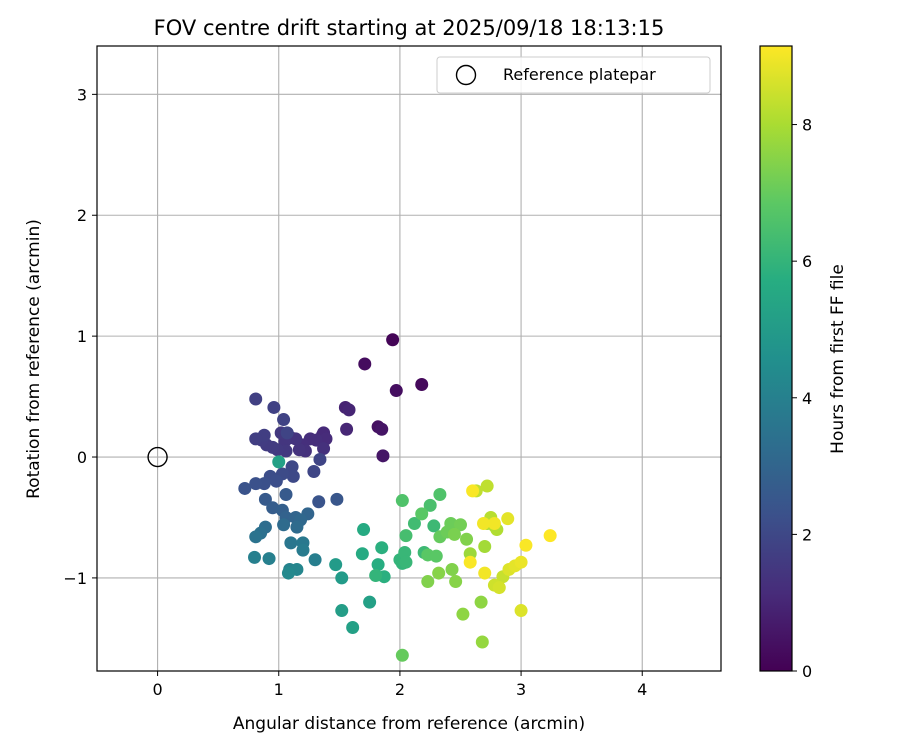  I want to click on y-axis-ticks: −1 0 1 2 3, so click(80, 336).